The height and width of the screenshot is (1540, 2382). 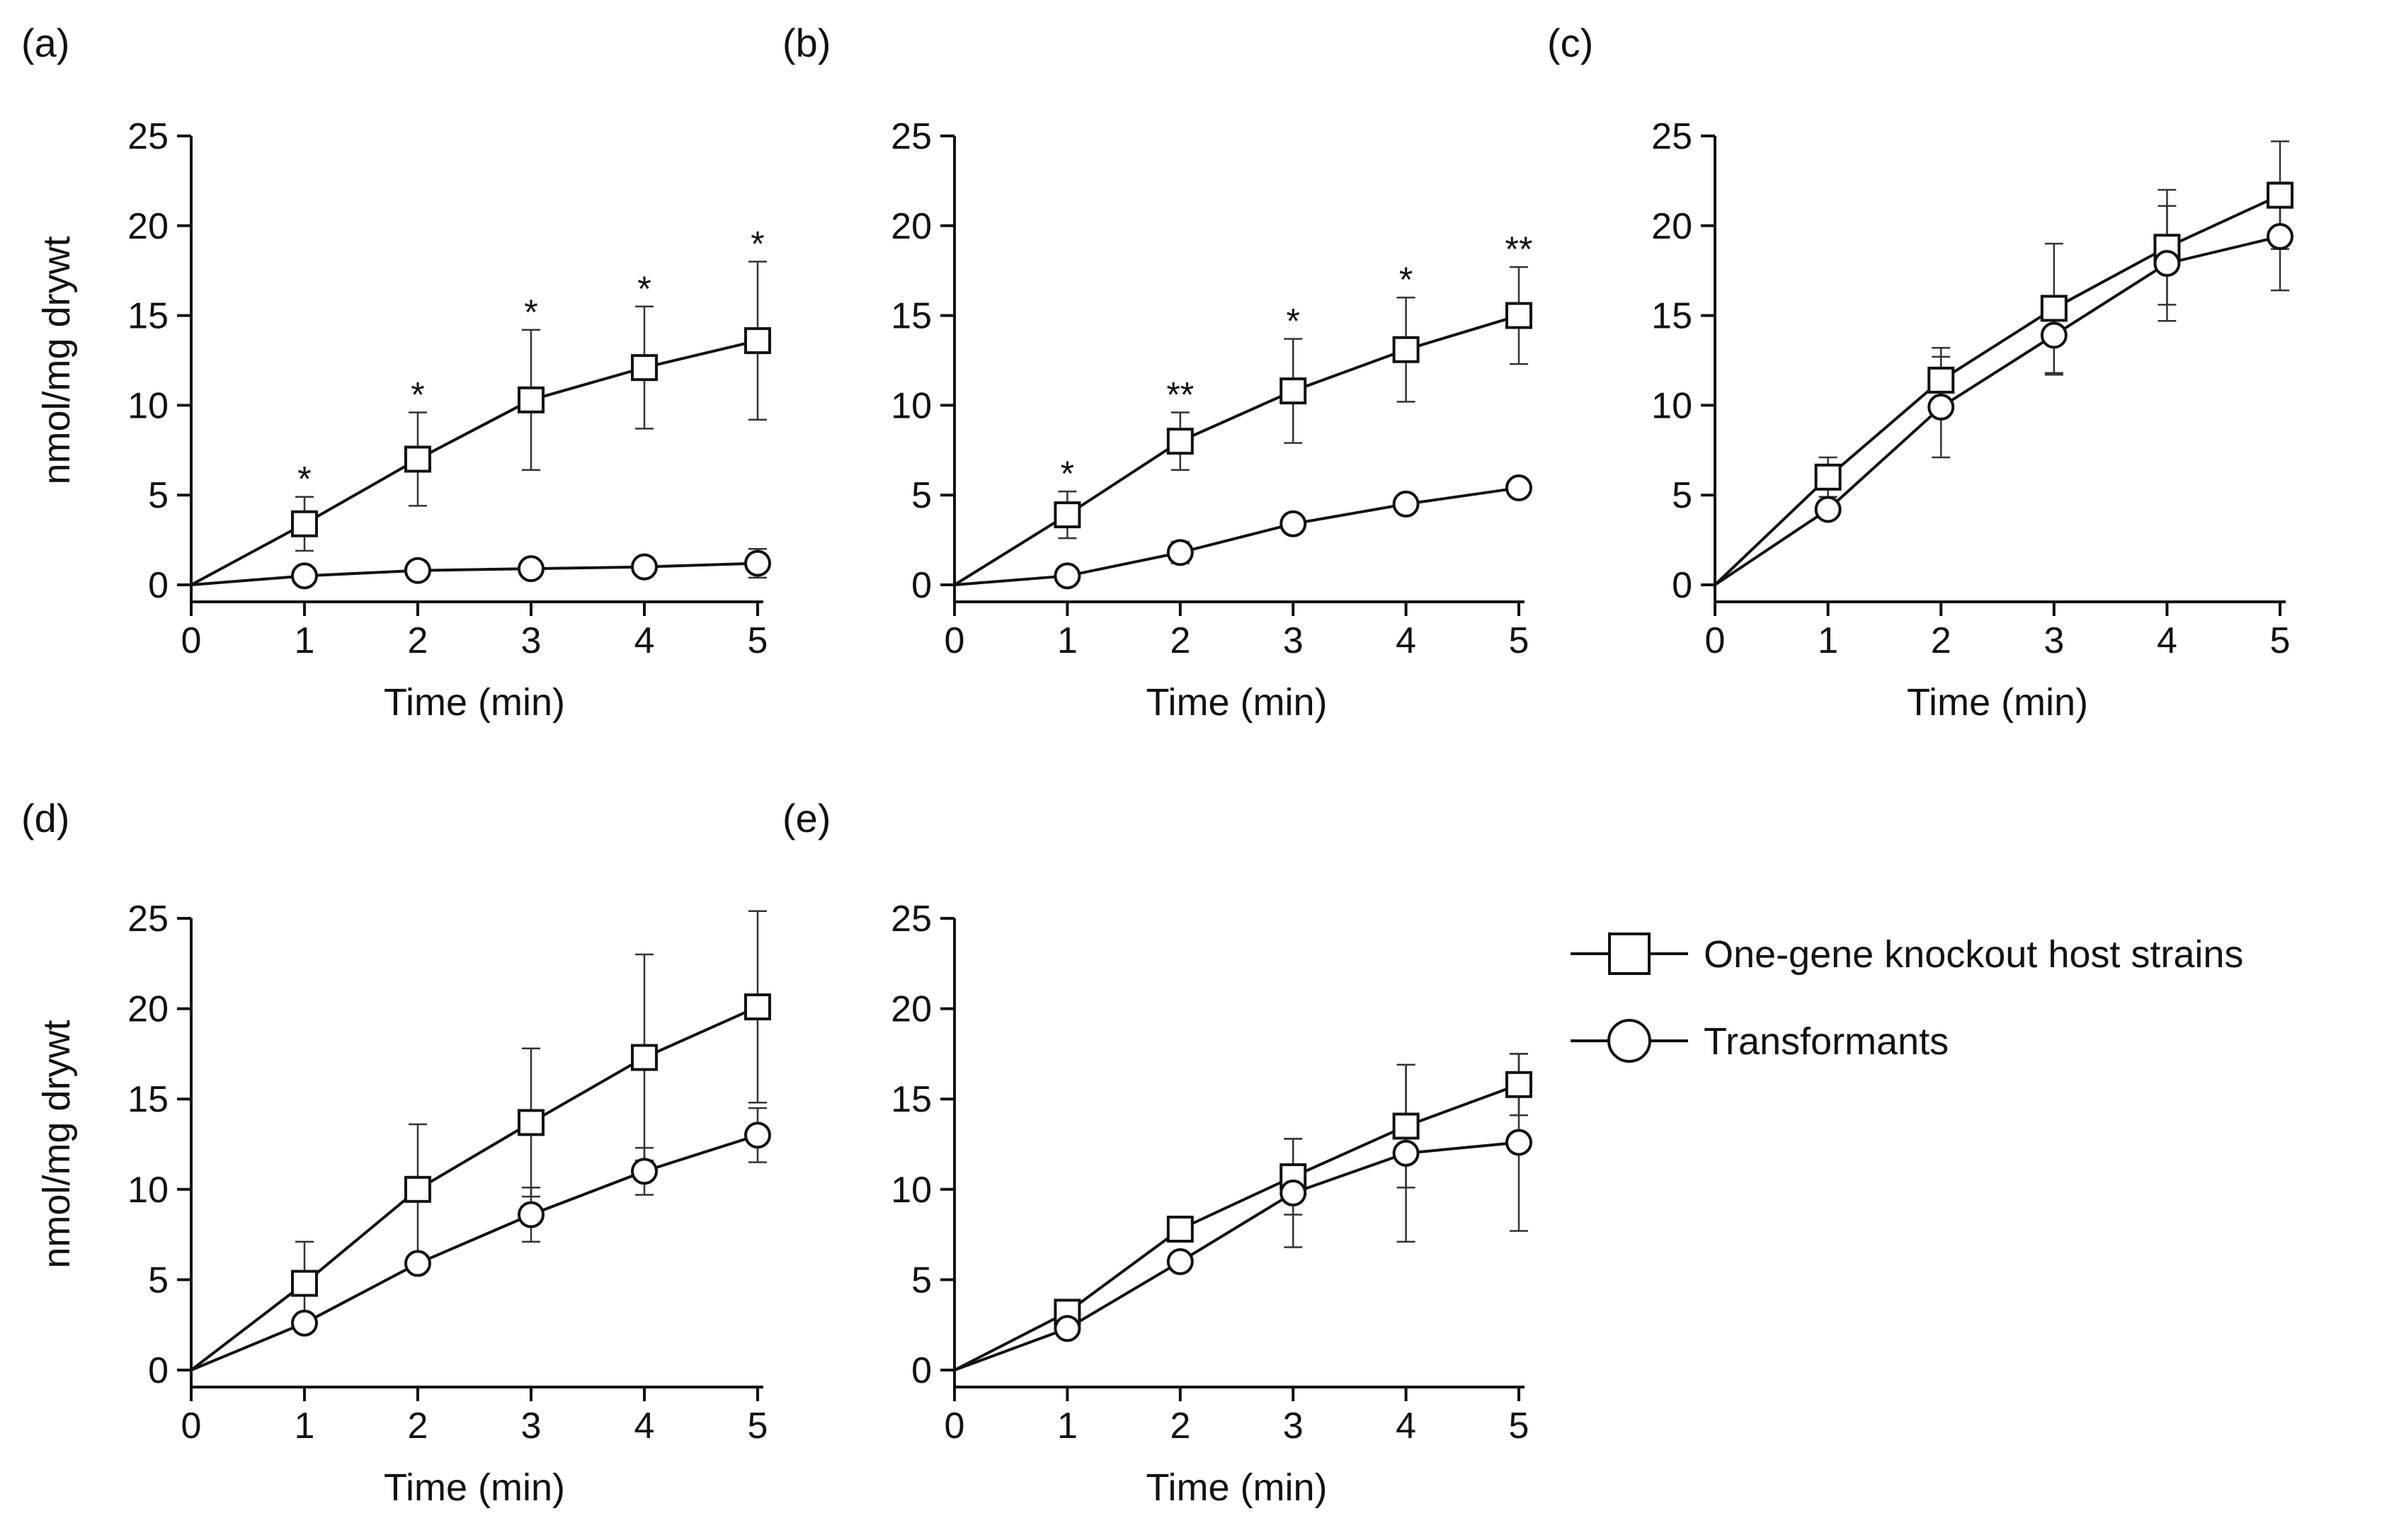 I want to click on panel-label: (c), so click(x=1570, y=43).